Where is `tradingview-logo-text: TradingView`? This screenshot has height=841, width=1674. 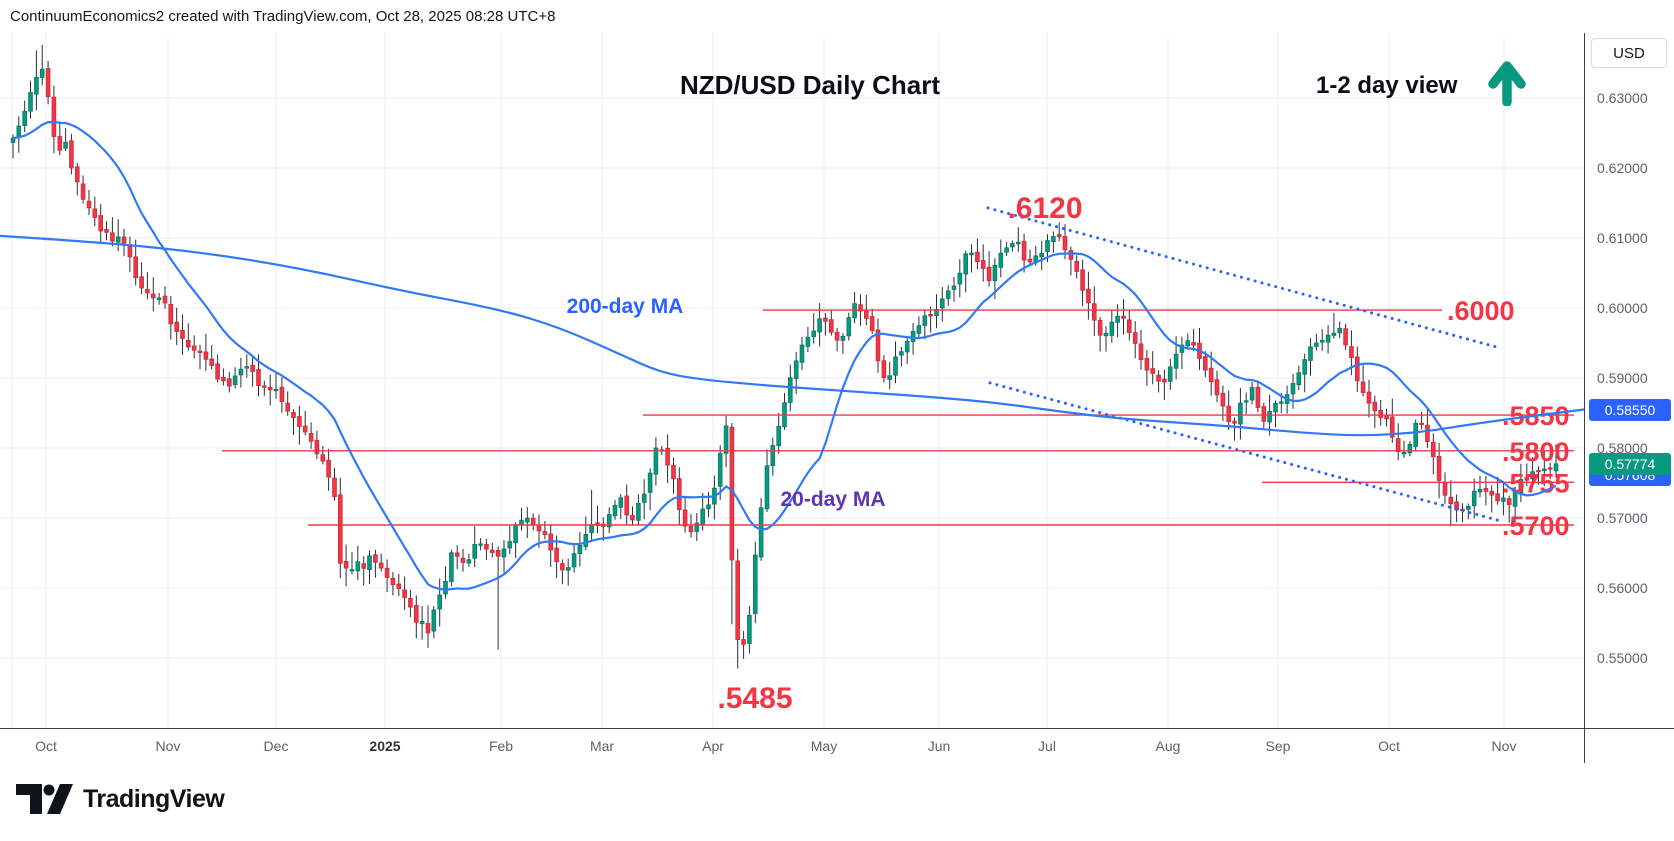
tradingview-logo-text: TradingView is located at coordinates (154, 798).